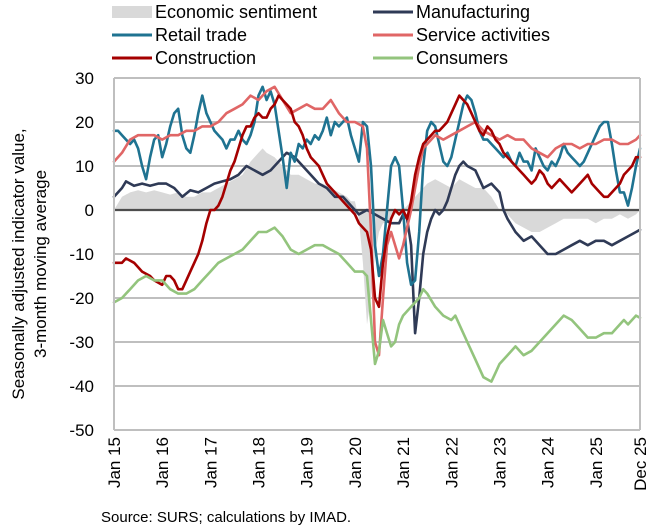 This screenshot has height=532, width=651. Describe the element at coordinates (81, 386) in the screenshot. I see `y-tick-label: -40` at that location.